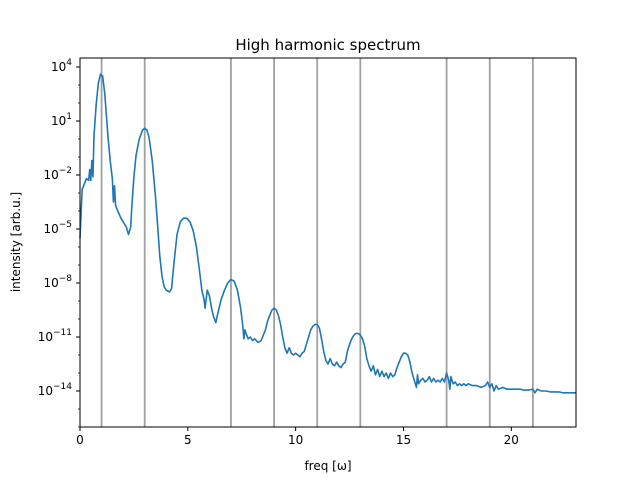 This screenshot has width=640, height=480. Describe the element at coordinates (55, 336) in the screenshot. I see `y-tick-label: 10⁻¹¹` at that location.